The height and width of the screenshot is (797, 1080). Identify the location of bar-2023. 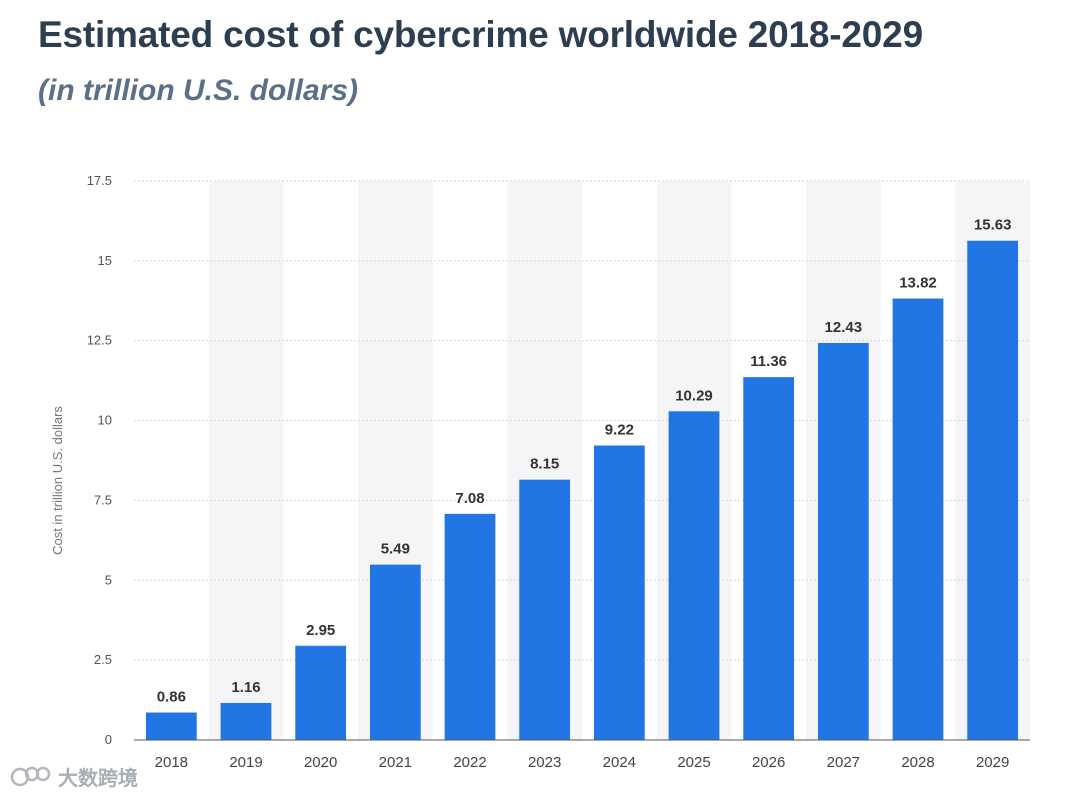
(545, 609).